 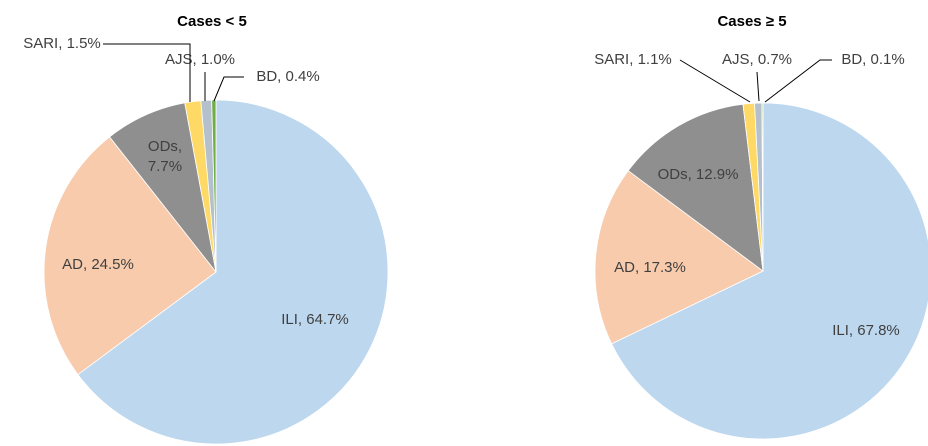 What do you see at coordinates (757, 59) in the screenshot?
I see `data-label: AJS, 0.7%` at bounding box center [757, 59].